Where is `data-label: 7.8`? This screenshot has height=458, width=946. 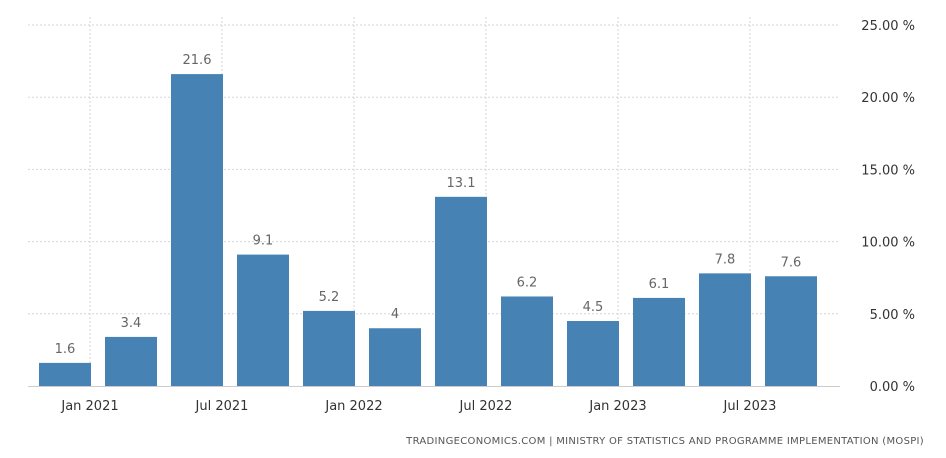
data-label: 7.8 is located at coordinates (725, 259).